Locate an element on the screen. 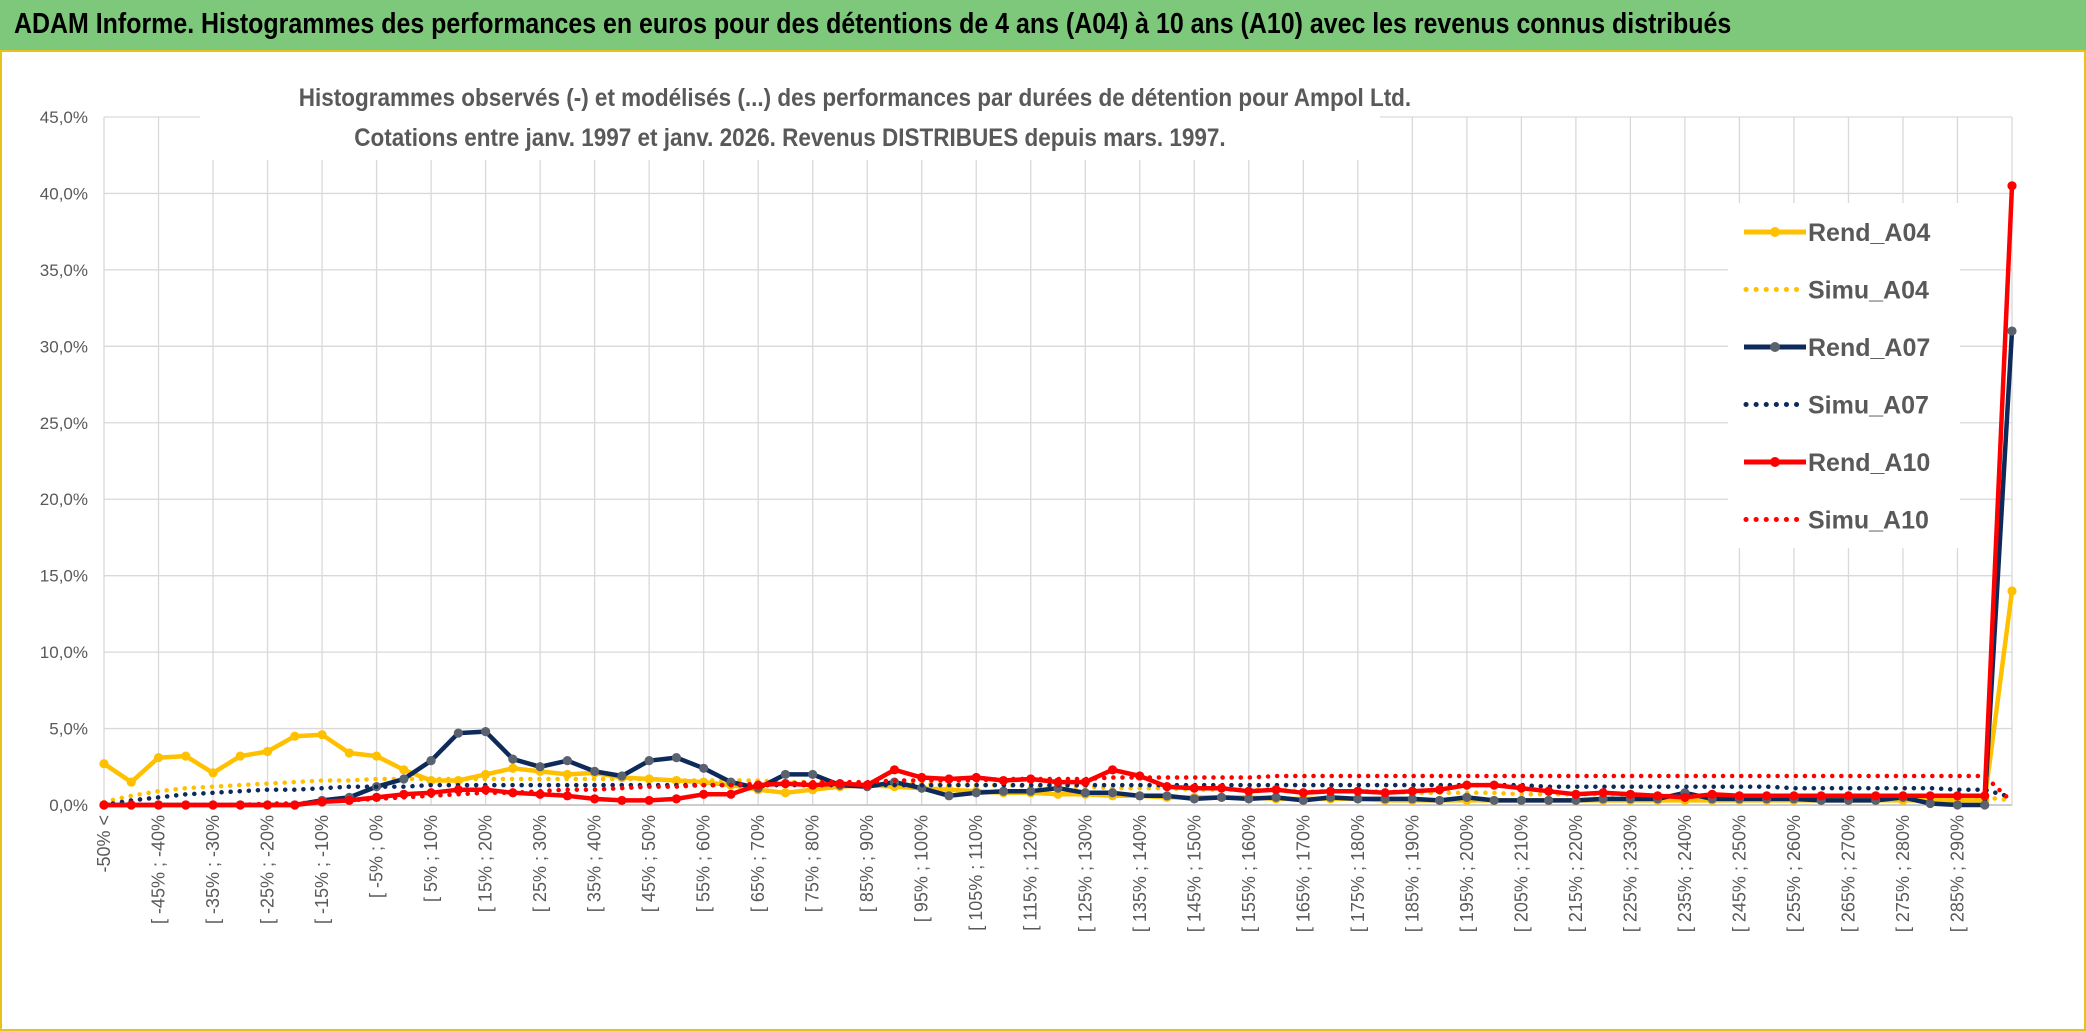 The height and width of the screenshot is (1031, 2086). legend-marker-rend-a07 is located at coordinates (1775, 347).